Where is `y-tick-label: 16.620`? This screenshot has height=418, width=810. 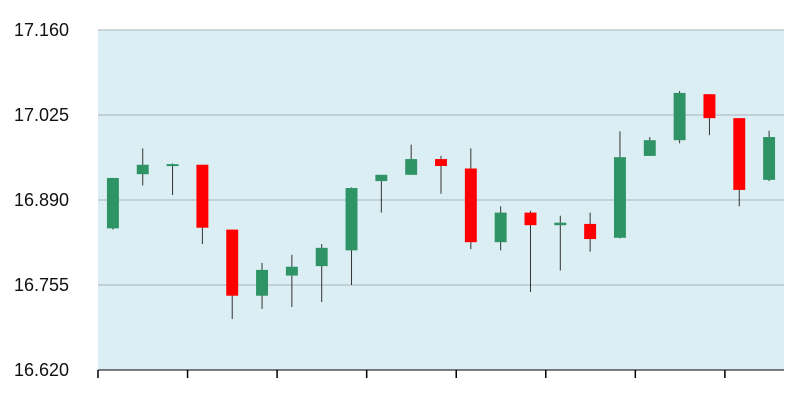
y-tick-label: 16.620 is located at coordinates (41, 370).